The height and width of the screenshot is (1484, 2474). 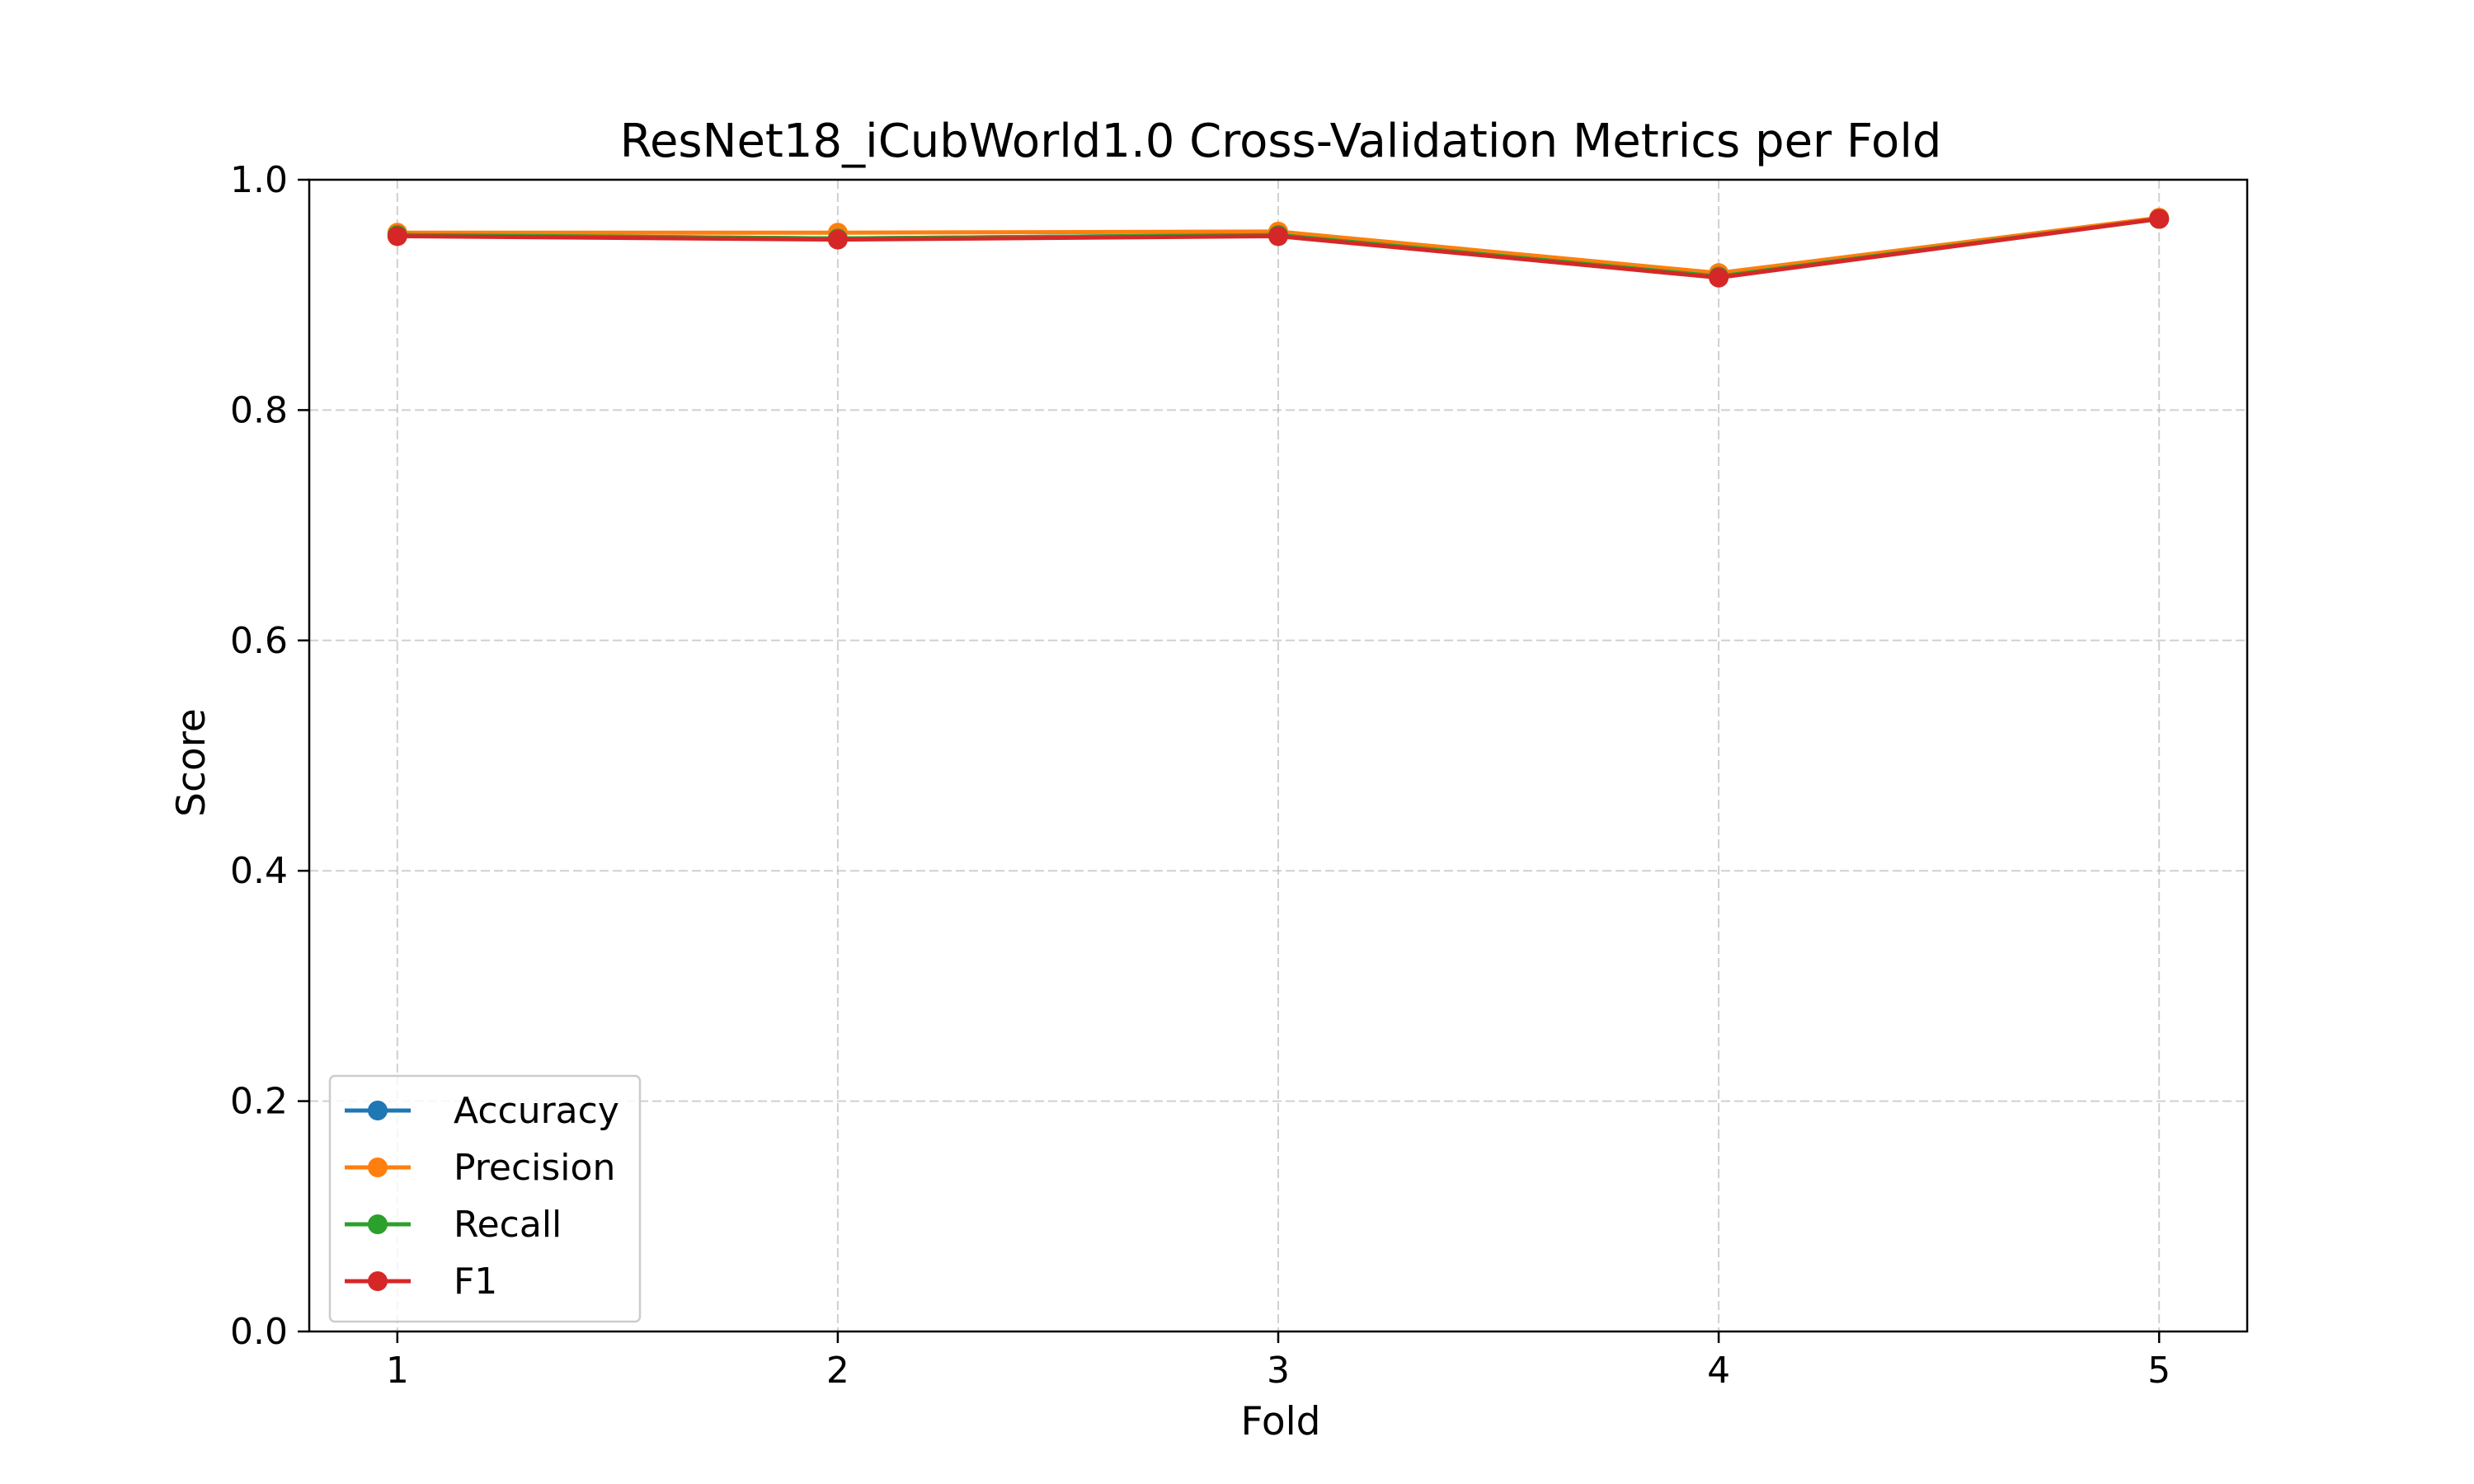 I want to click on legend-box, so click(x=485, y=1198).